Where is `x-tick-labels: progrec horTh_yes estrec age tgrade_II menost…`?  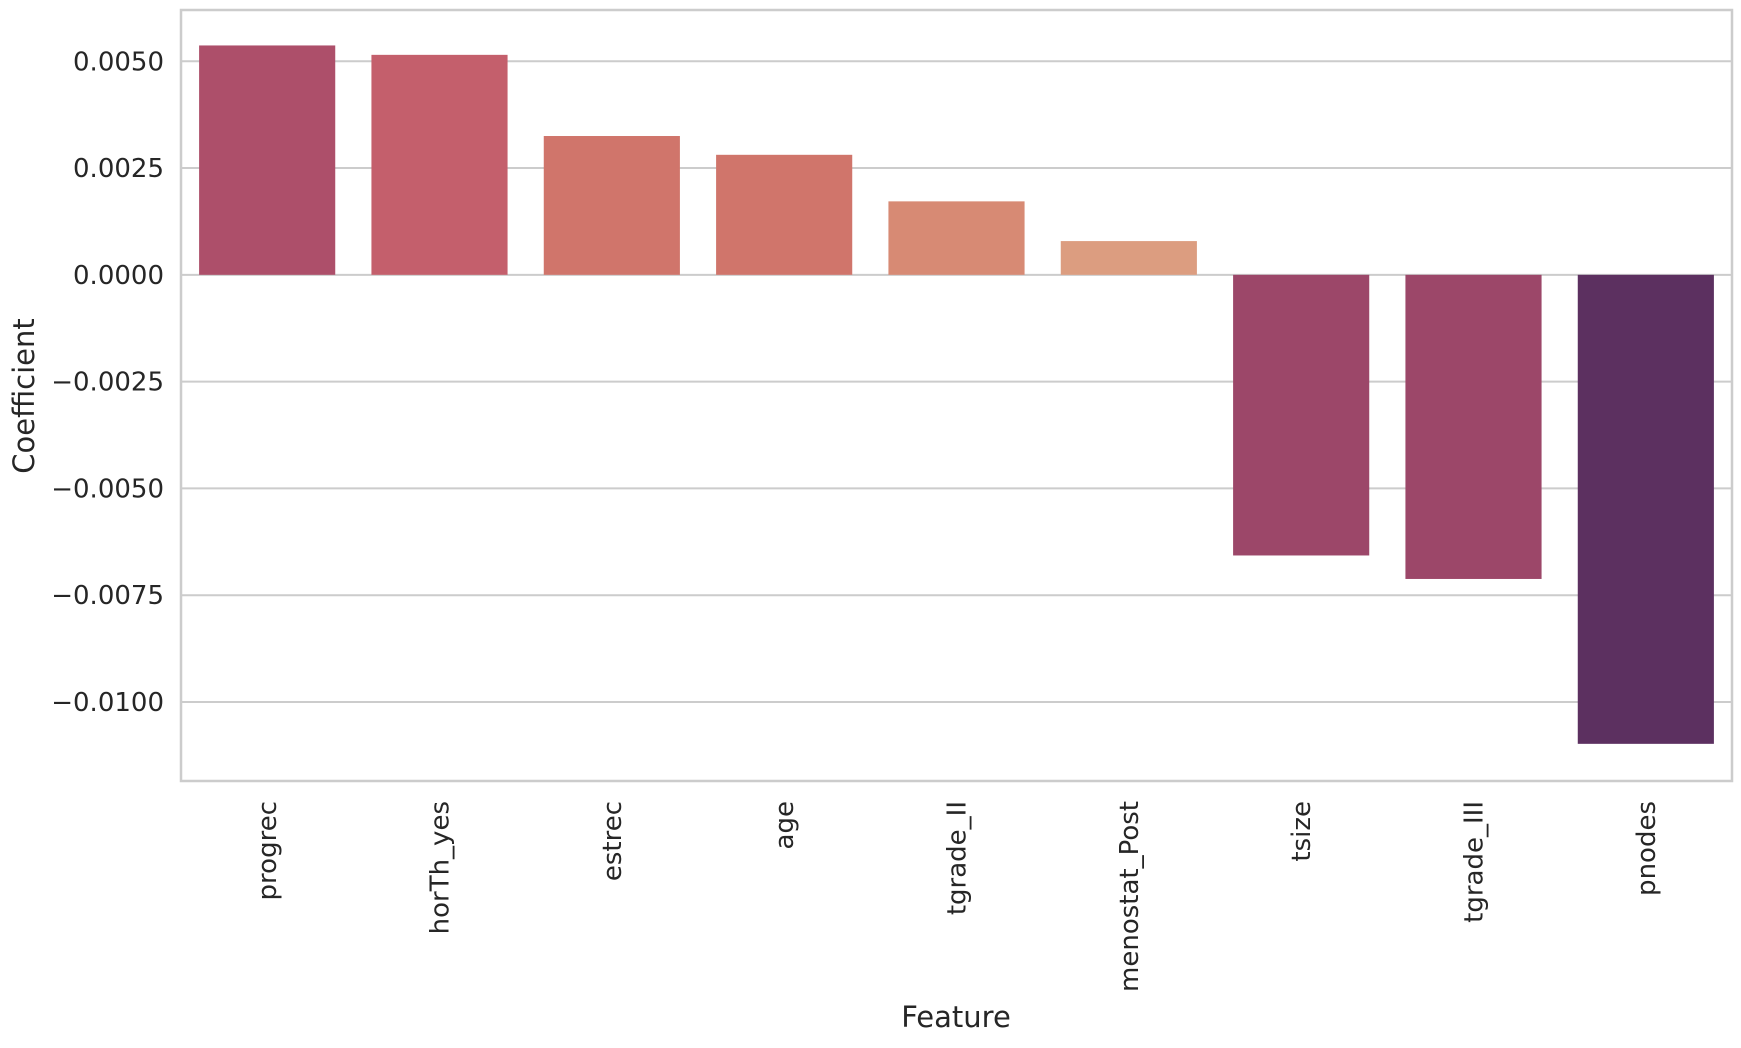 x-tick-labels: progrec horTh_yes estrec age tgrade_II menost… is located at coordinates (957, 896).